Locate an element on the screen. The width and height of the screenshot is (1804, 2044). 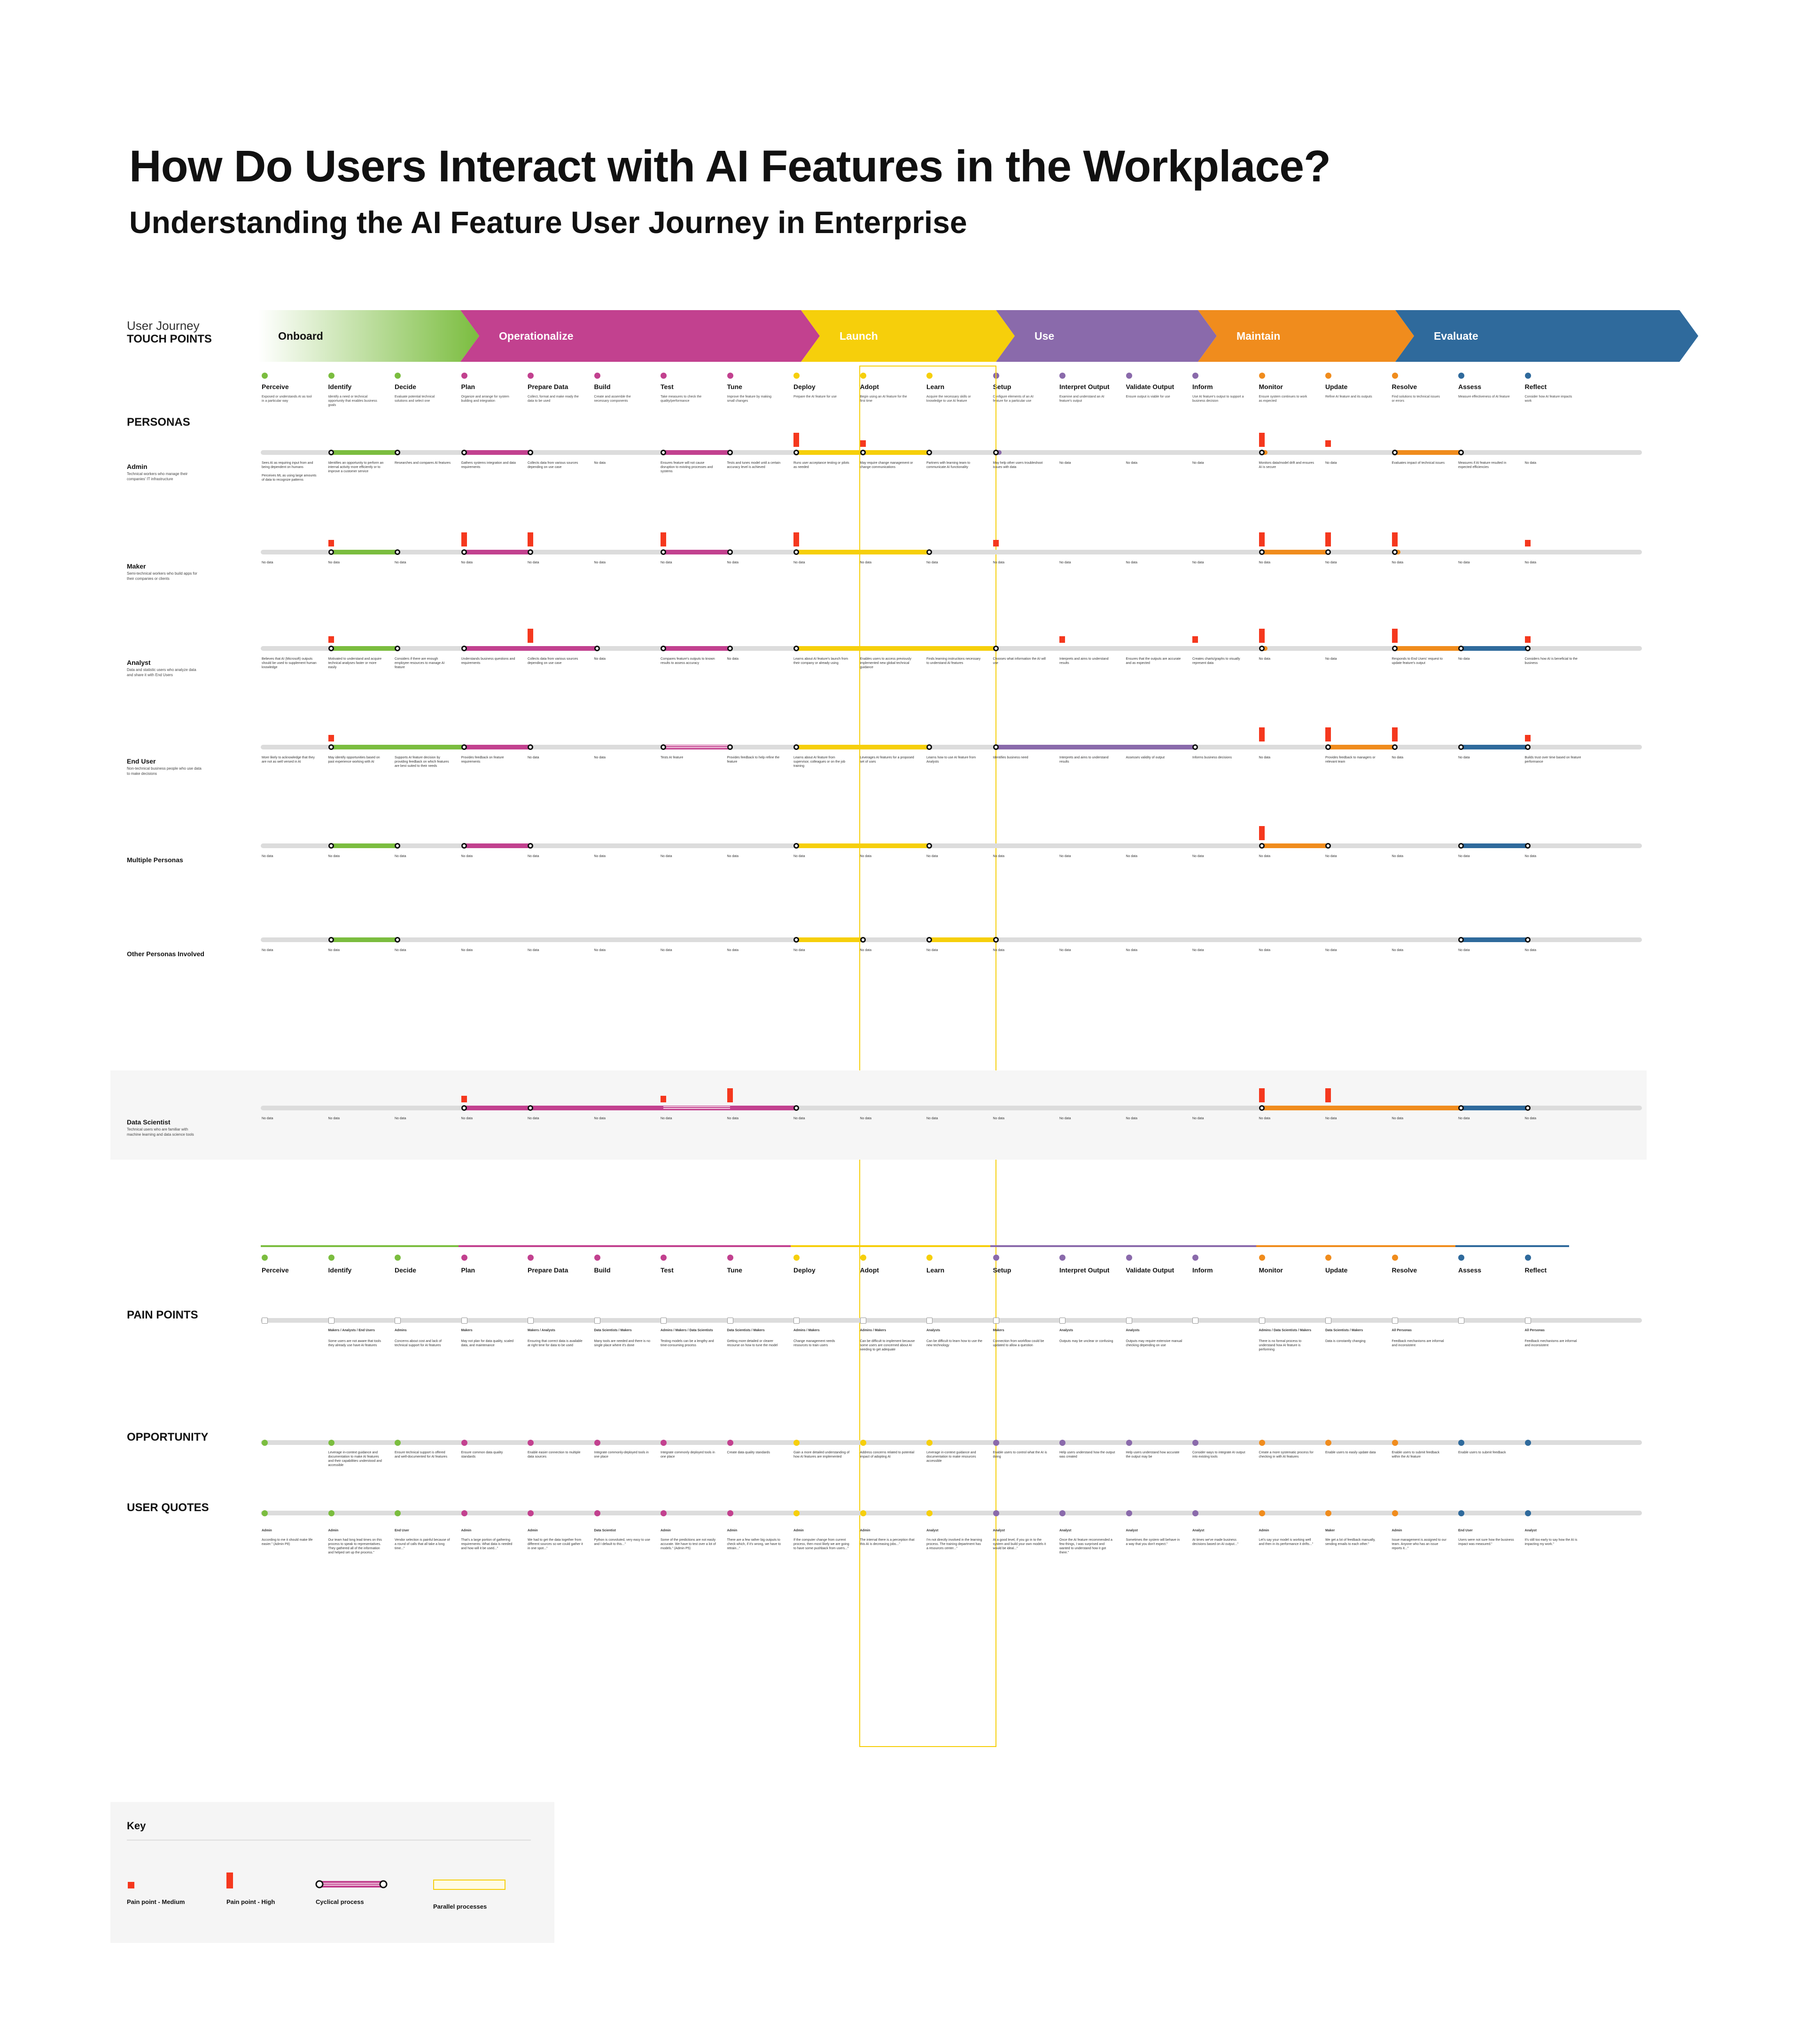
step-name: Setup is located at coordinates (1002, 386).